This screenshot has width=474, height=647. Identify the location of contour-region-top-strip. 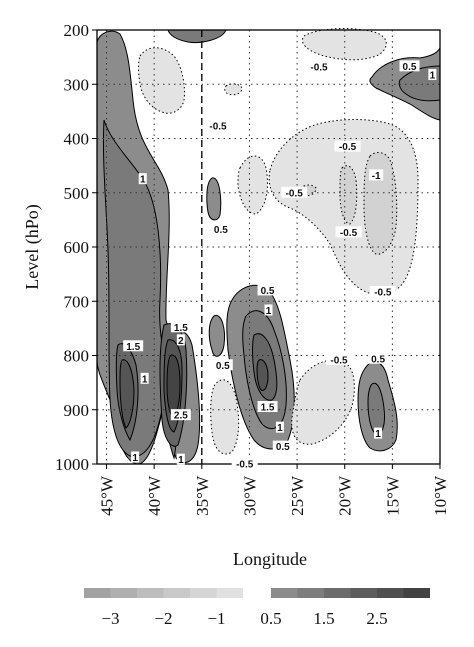
(197, 36).